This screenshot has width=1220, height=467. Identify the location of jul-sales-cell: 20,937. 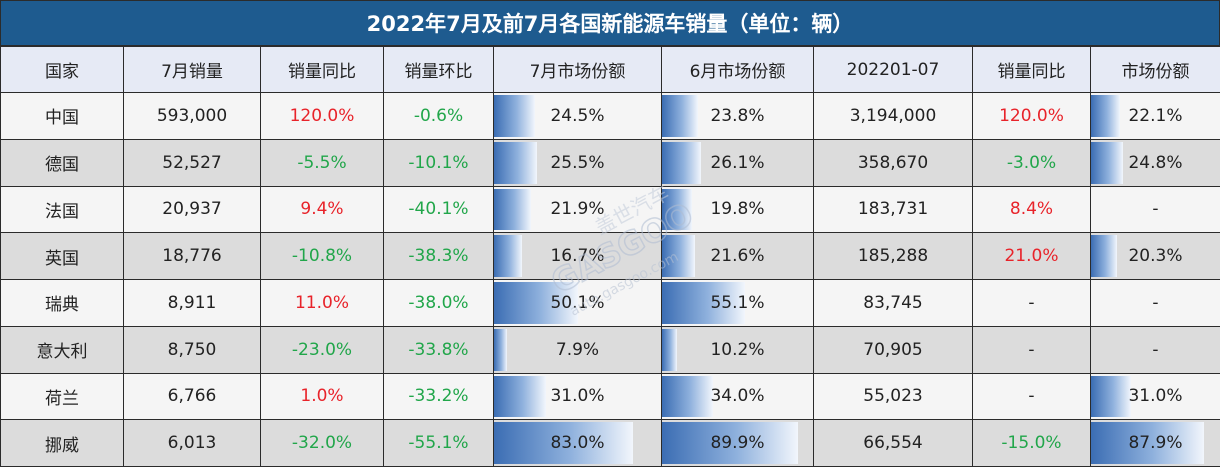
(192, 209).